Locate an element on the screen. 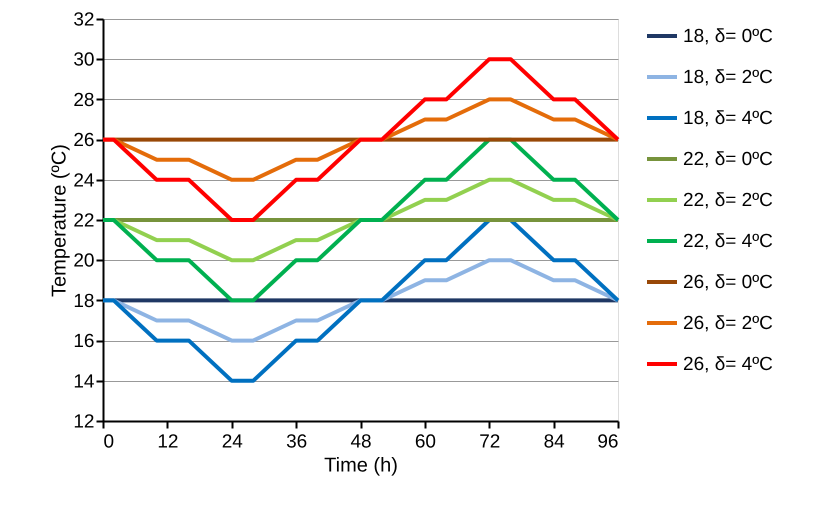 Image resolution: width=840 pixels, height=515 pixels. y-tick-label: 26 is located at coordinates (83, 141).